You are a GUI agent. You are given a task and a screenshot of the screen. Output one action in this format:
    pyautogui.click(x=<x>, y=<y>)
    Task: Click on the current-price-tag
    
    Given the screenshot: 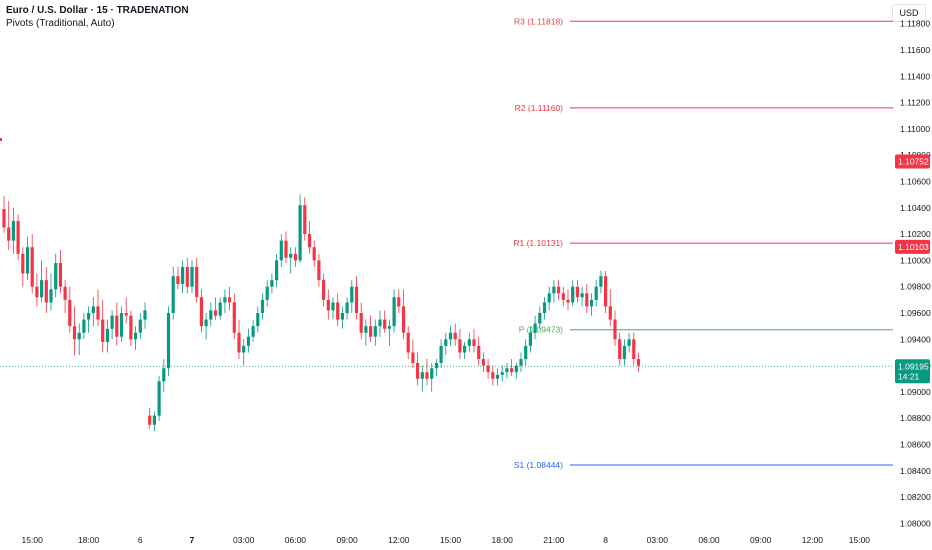 What is the action you would take?
    pyautogui.click(x=912, y=371)
    